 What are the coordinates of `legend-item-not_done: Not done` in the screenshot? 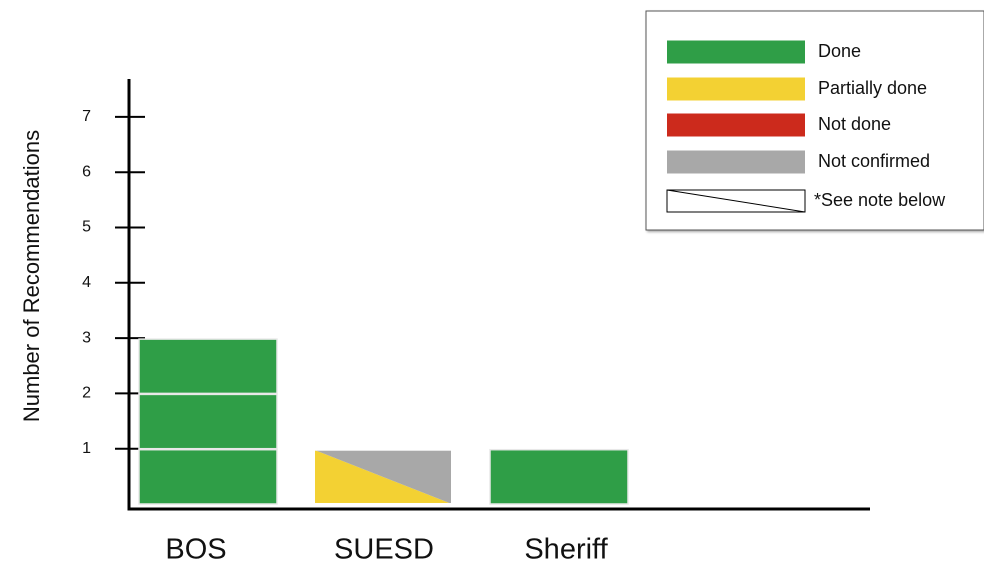 It's located at (779, 125).